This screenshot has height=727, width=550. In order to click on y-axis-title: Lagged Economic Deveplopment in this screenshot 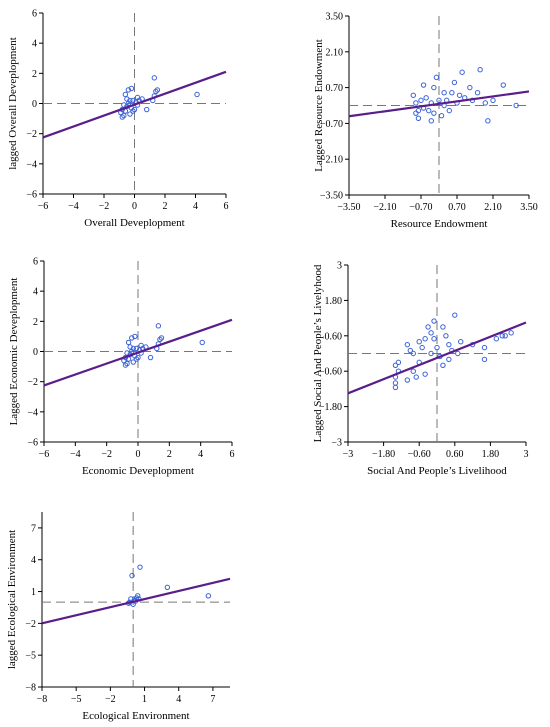, I will do `click(14, 352)`.